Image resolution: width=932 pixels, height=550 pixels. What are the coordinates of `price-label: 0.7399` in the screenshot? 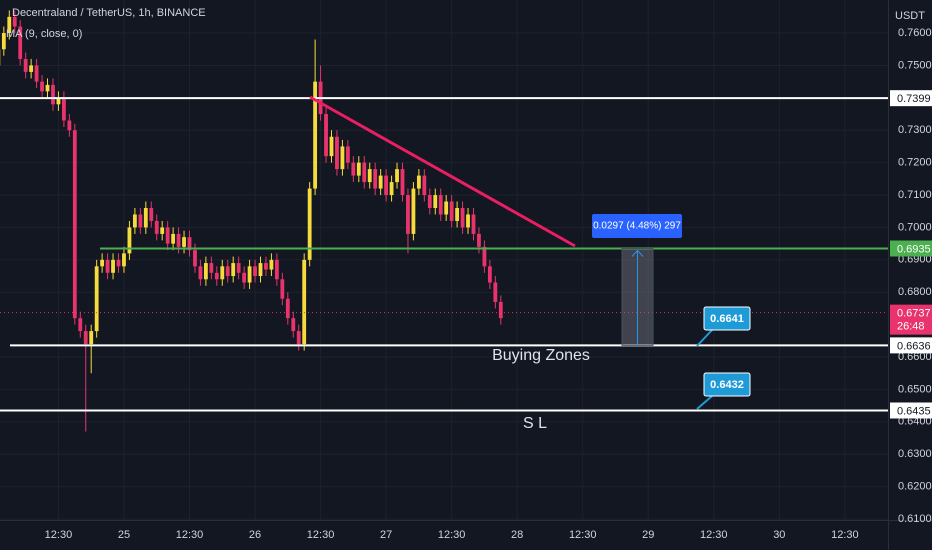 It's located at (914, 99).